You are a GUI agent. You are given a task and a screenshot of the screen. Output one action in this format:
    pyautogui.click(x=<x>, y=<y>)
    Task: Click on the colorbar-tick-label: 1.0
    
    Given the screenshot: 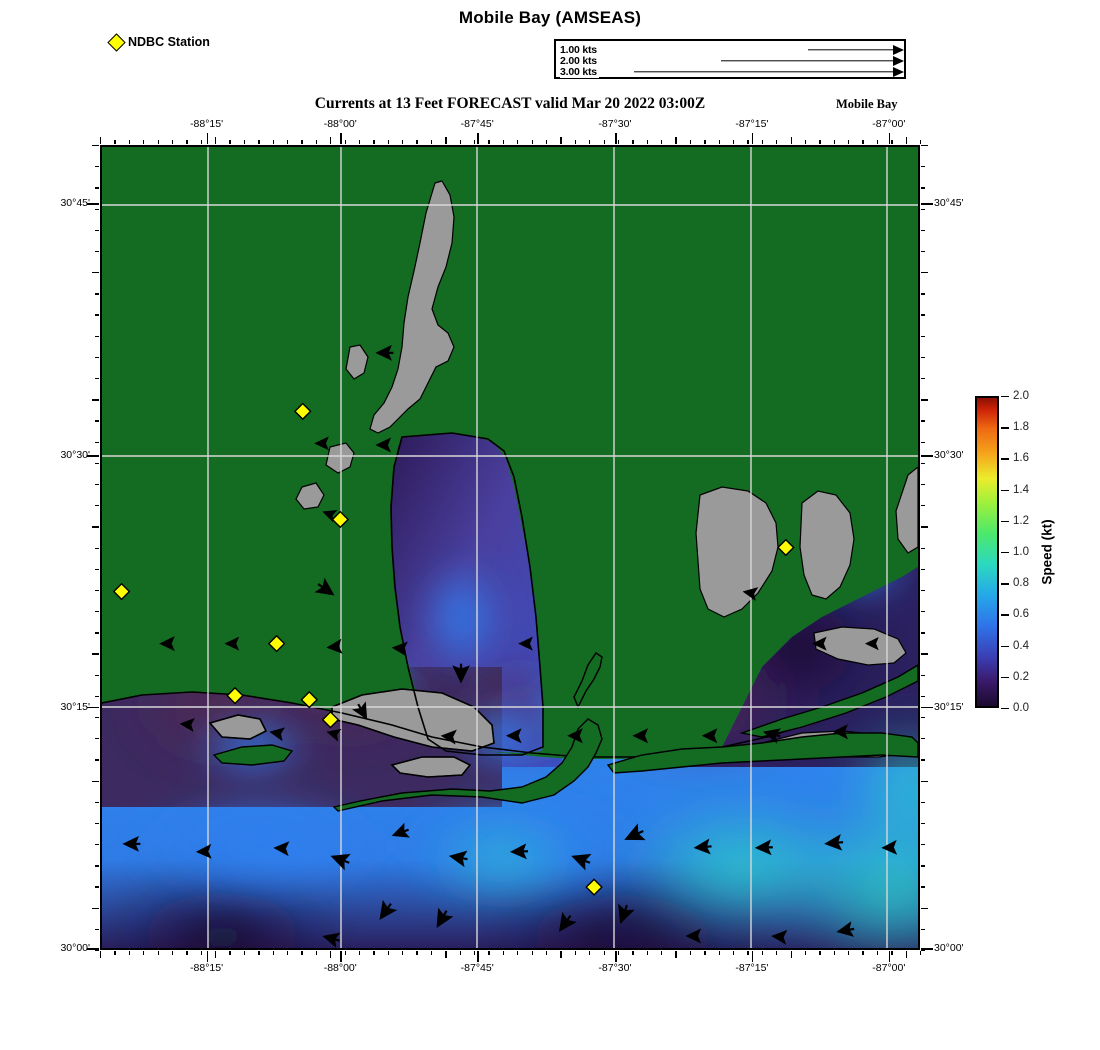 What is the action you would take?
    pyautogui.click(x=1021, y=552)
    